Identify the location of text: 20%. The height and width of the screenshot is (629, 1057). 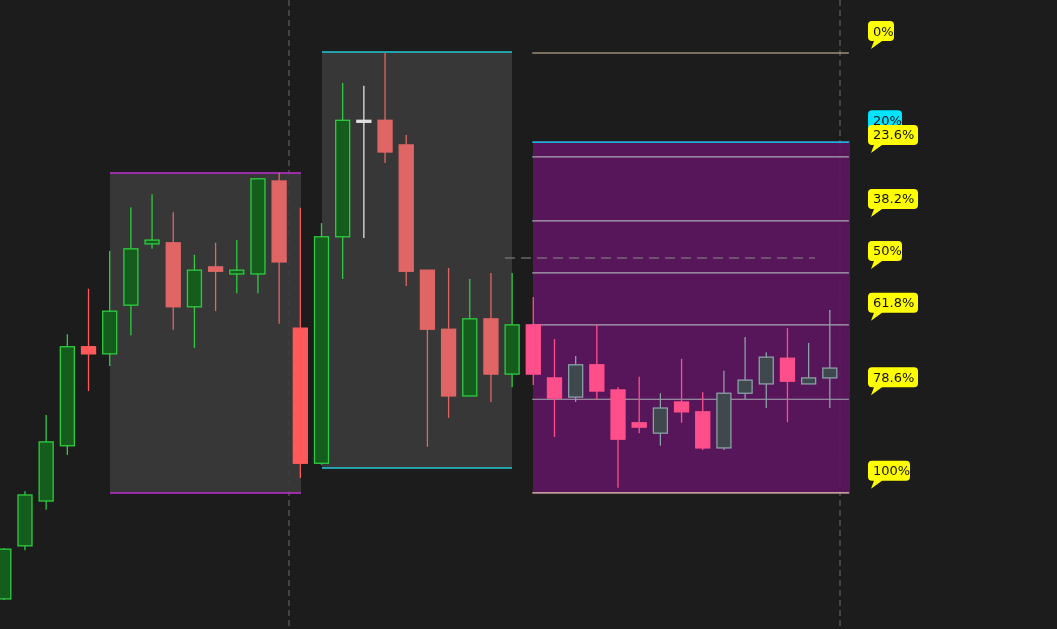
(887, 120).